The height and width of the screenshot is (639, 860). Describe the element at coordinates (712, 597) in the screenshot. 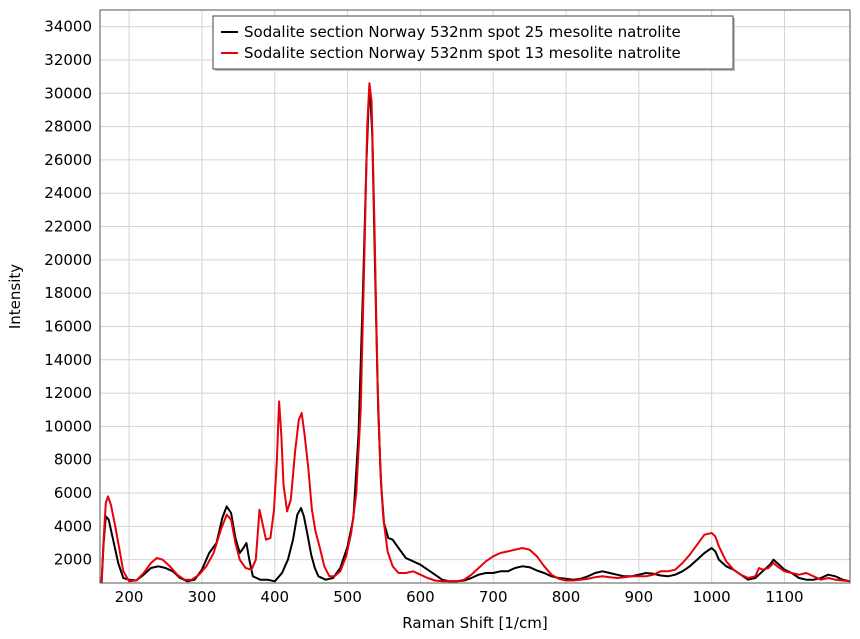

I see `x-tick-label: 1000` at that location.